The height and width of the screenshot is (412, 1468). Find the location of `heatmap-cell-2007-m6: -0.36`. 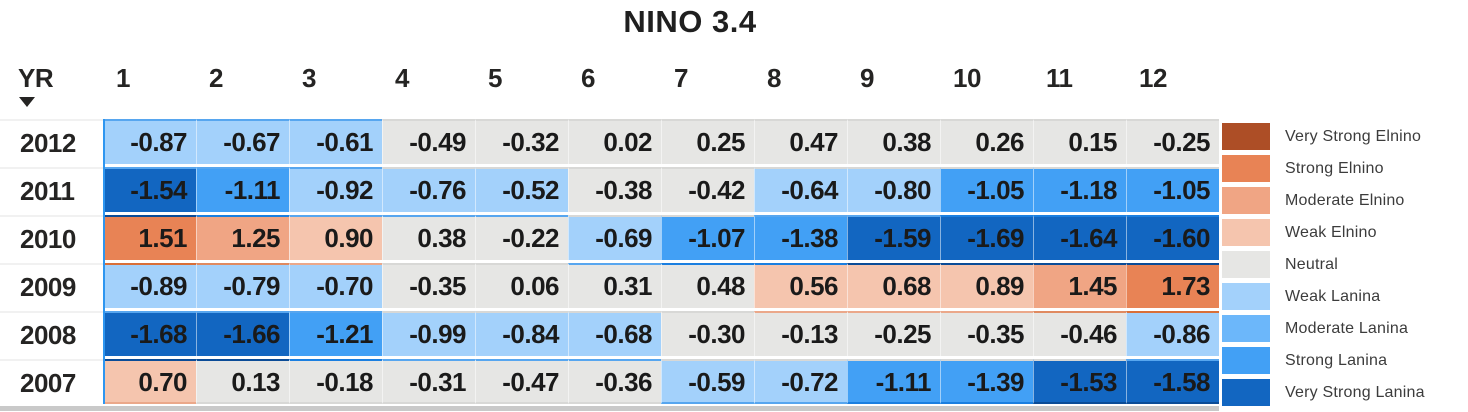

heatmap-cell-2007-m6: -0.36 is located at coordinates (614, 381).